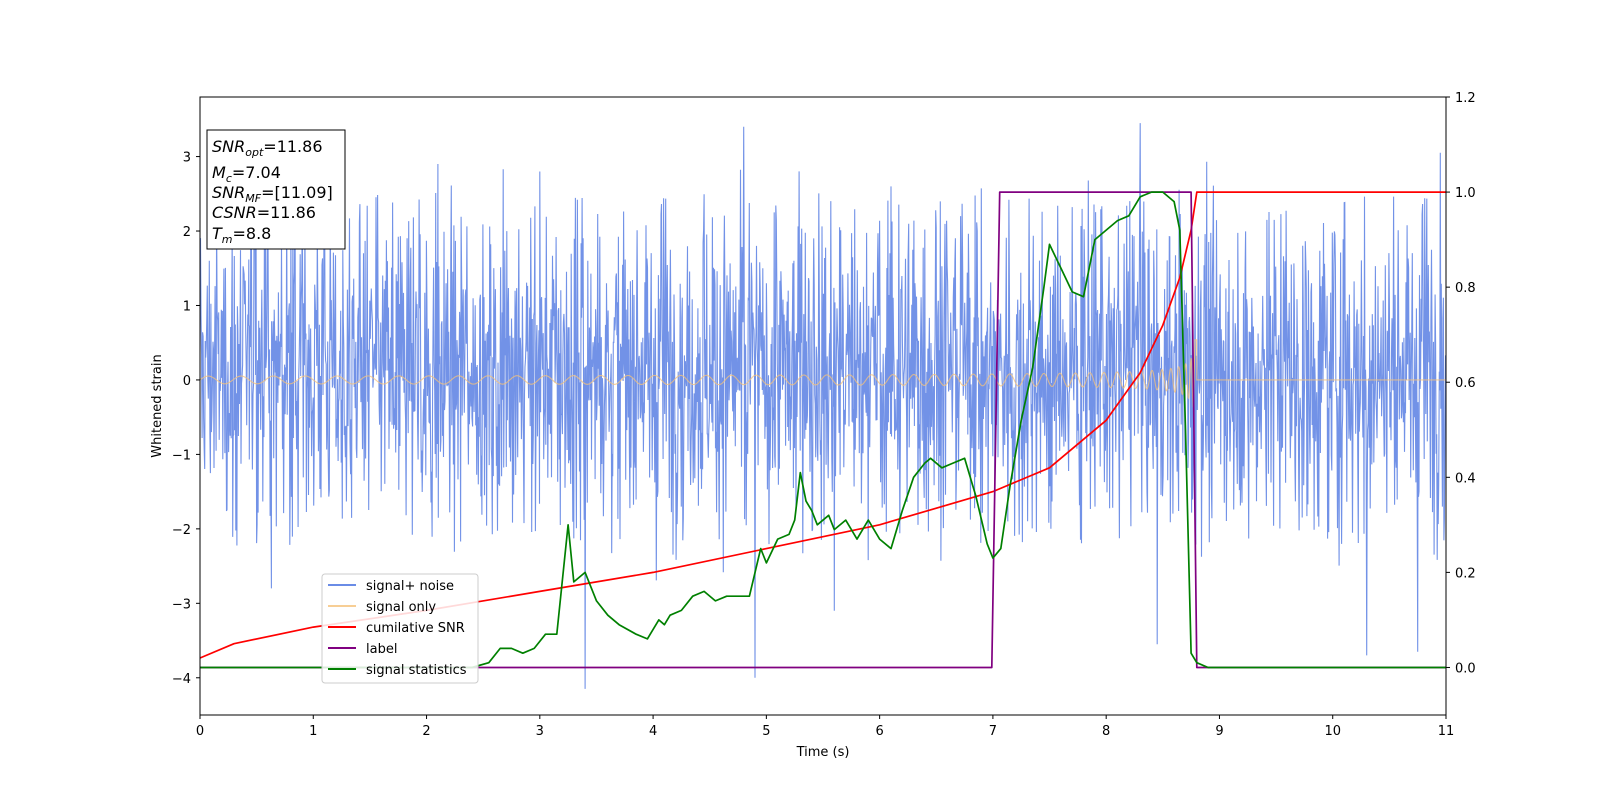 The image size is (1600, 800). What do you see at coordinates (157, 405) in the screenshot?
I see `y-axis-title: Whitened strain` at bounding box center [157, 405].